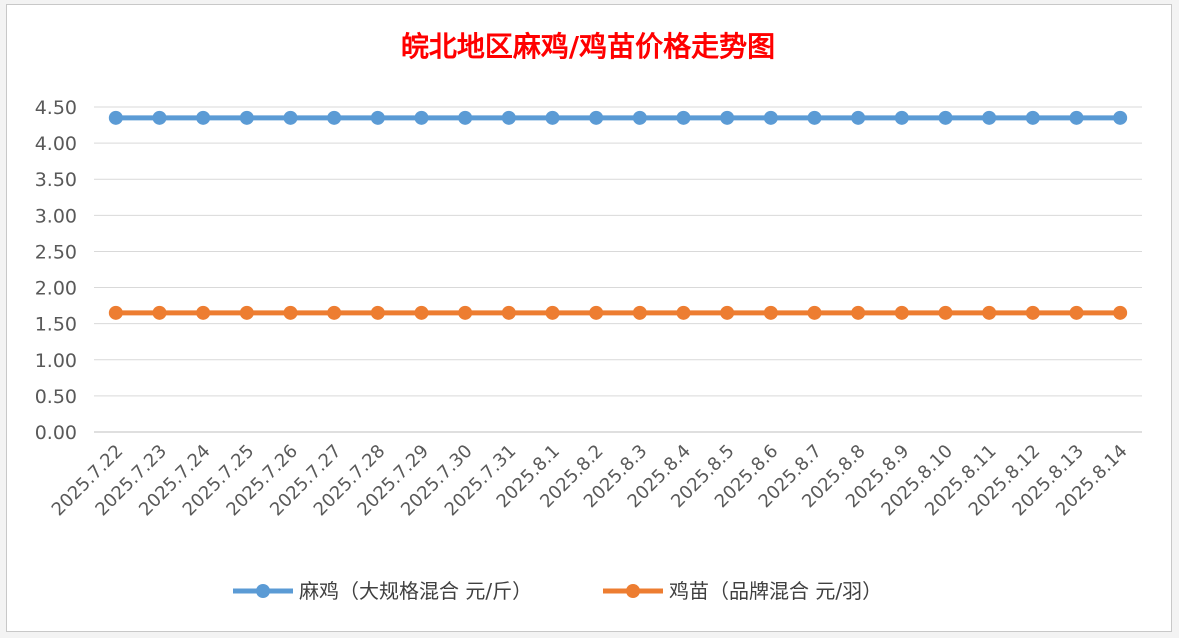  Describe the element at coordinates (415, 591) in the screenshot. I see `legend-label: 麻鸡（大规格混合 元/斤）` at that location.